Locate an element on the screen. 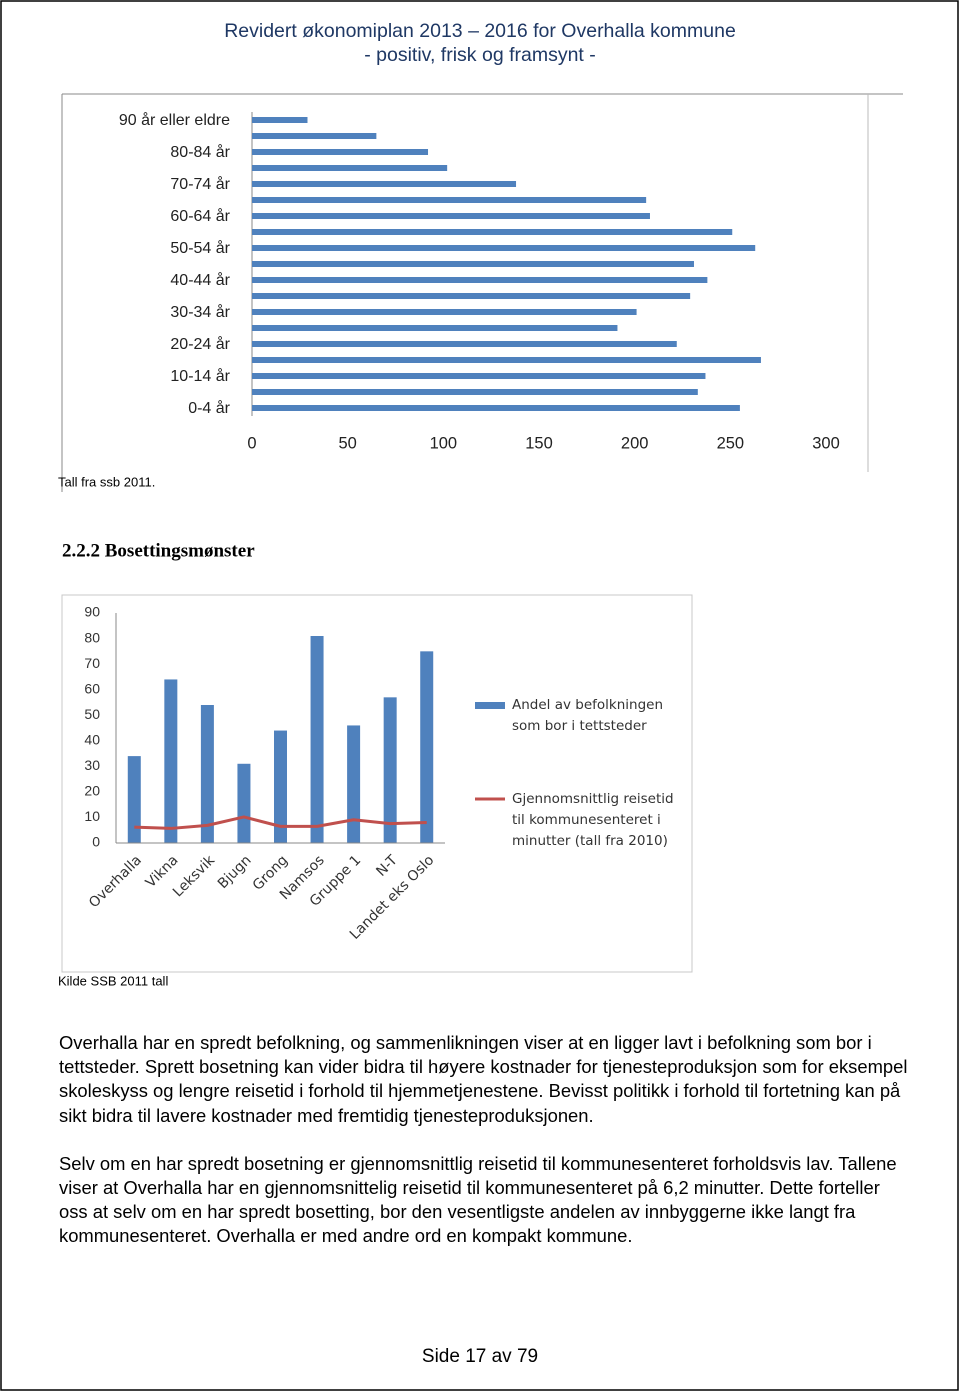 The image size is (960, 1393). chart-note: Tall fra ssb 2011. is located at coordinates (106, 481).